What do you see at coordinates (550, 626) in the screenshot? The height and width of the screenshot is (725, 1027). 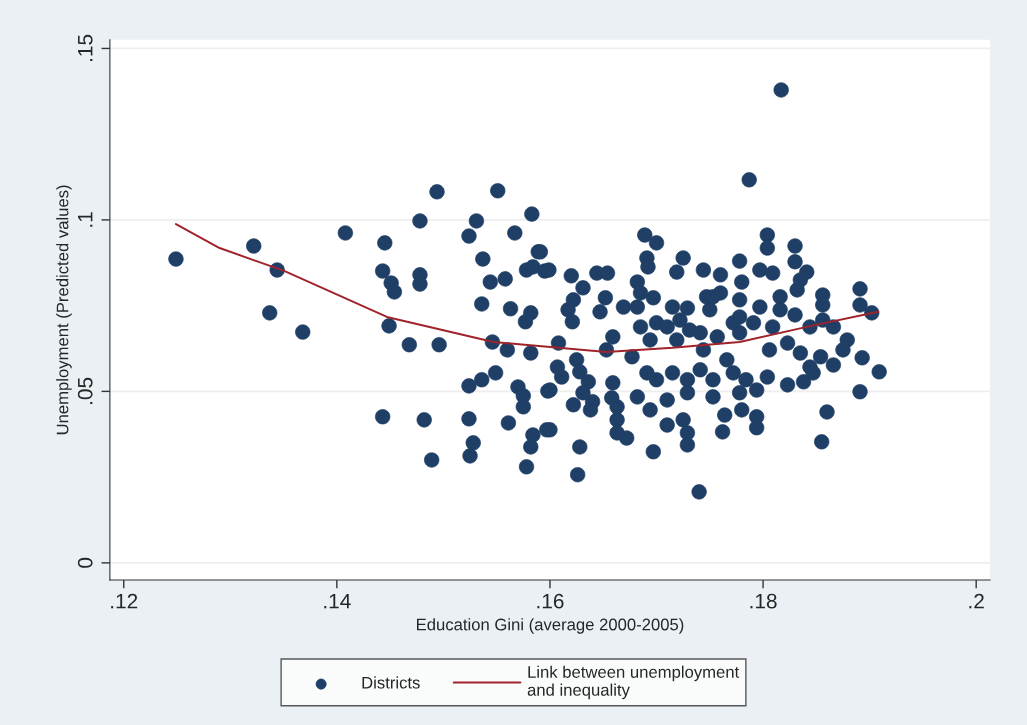 I see `x-axis-title: Education Gini (average 2000-2005)` at bounding box center [550, 626].